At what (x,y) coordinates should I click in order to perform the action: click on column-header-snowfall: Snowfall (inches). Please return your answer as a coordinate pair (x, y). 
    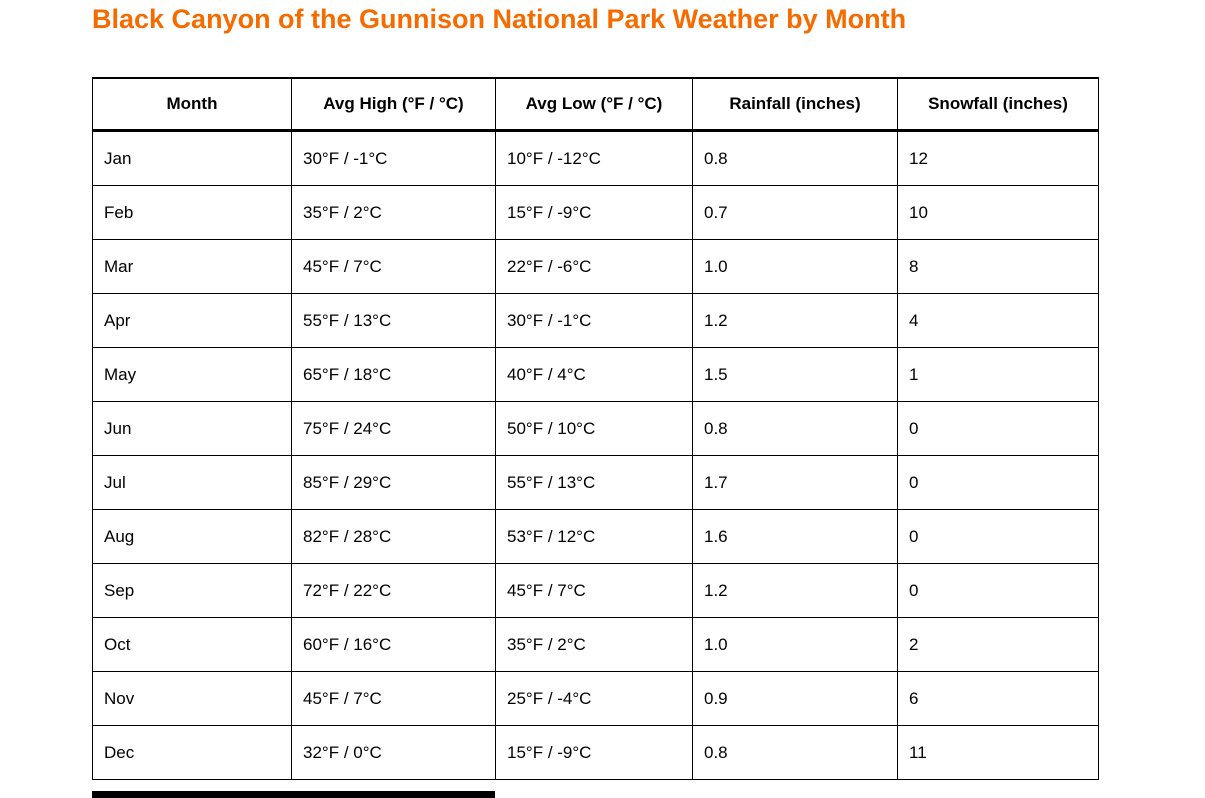
    Looking at the image, I should click on (998, 104).